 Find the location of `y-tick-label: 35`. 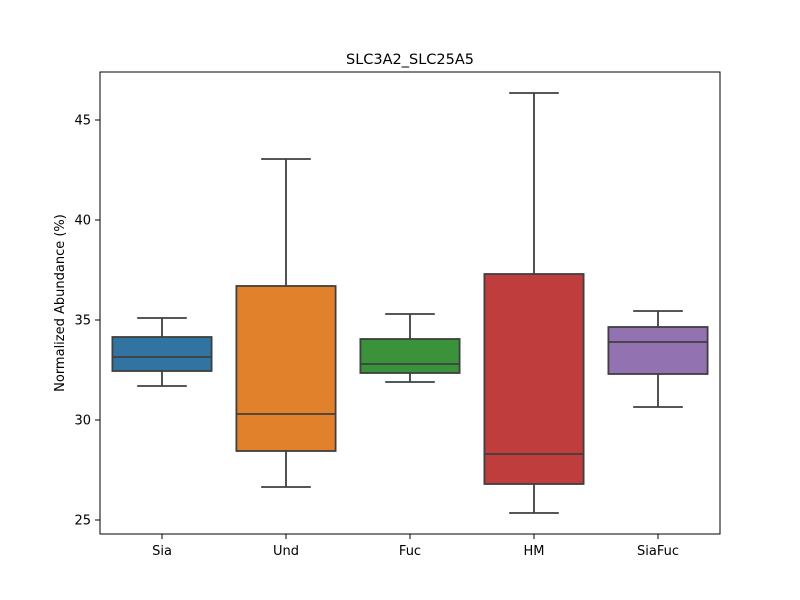

y-tick-label: 35 is located at coordinates (82, 321).